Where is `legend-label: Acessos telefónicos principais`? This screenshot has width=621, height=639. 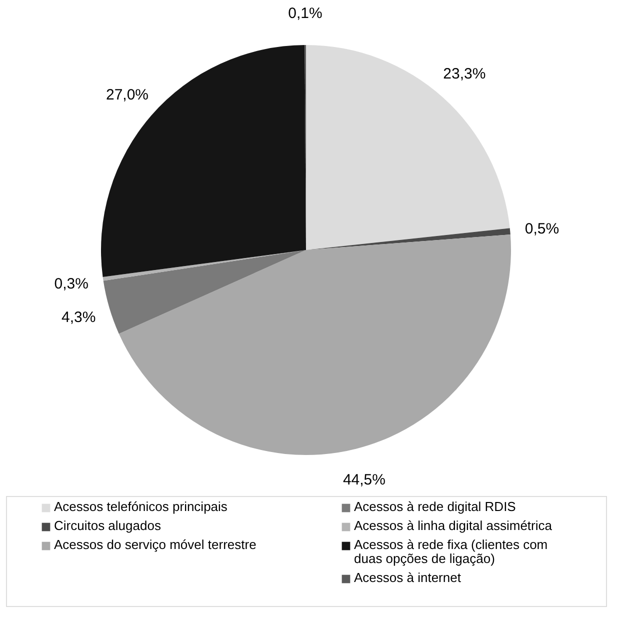
legend-label: Acessos telefónicos principais is located at coordinates (141, 506).